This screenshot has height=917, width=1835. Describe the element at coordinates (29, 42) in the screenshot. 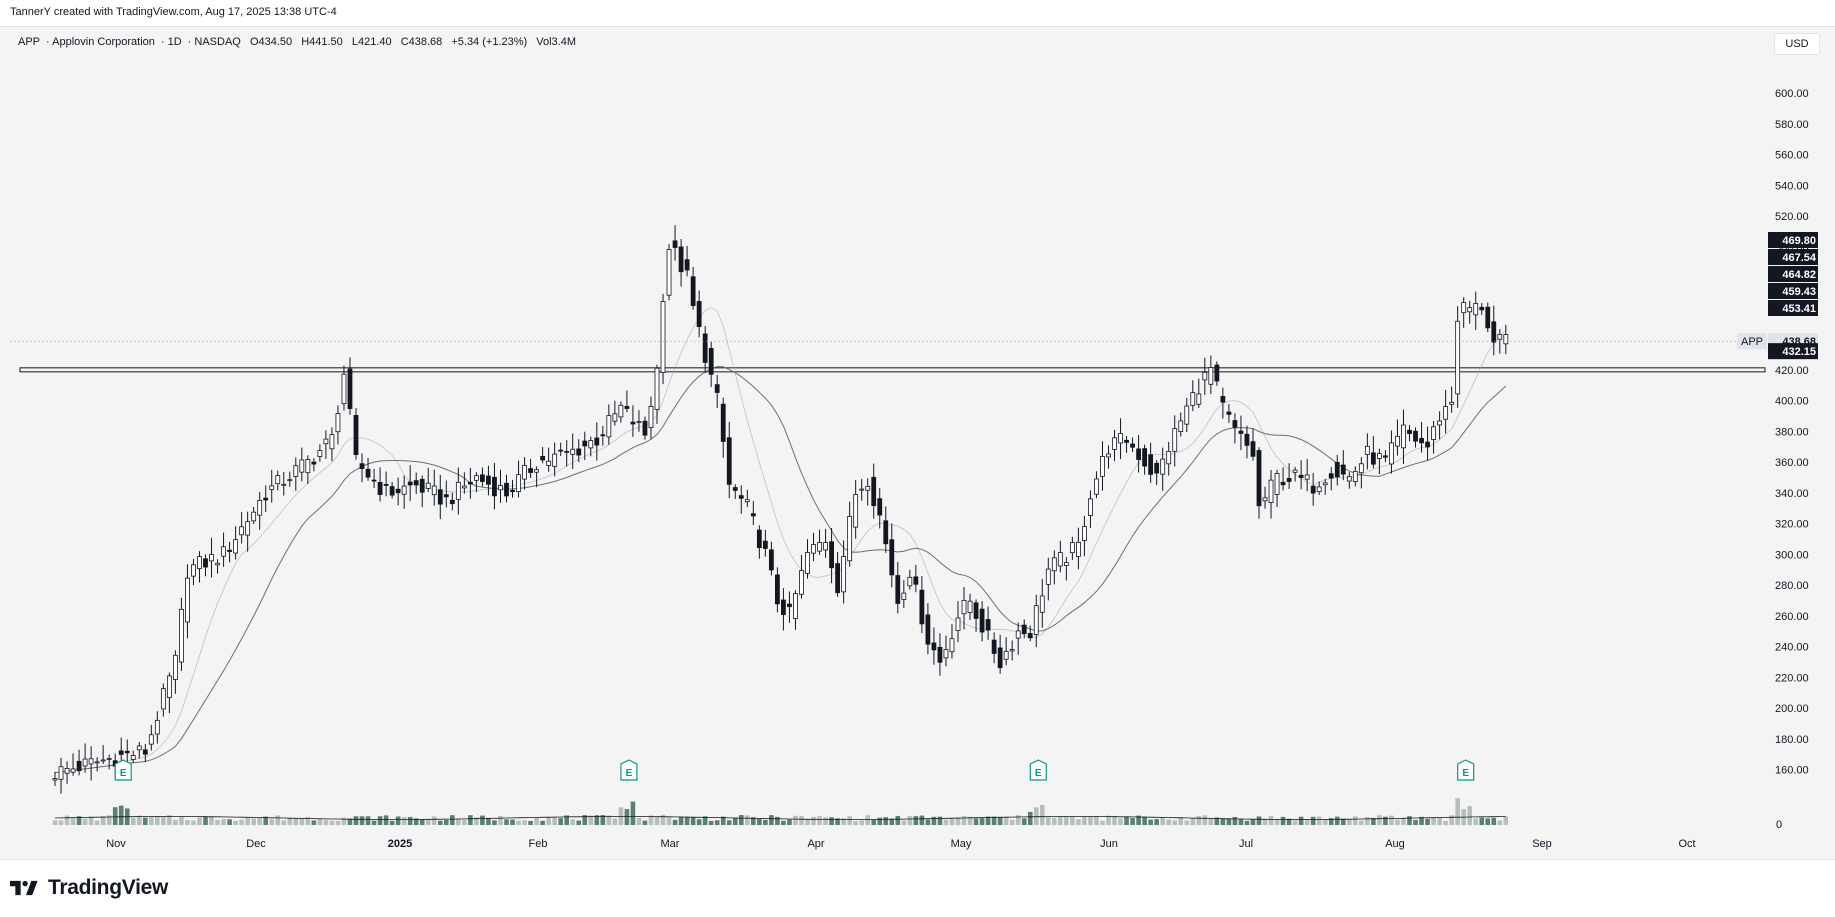

I see `legend-symbol: APP` at that location.